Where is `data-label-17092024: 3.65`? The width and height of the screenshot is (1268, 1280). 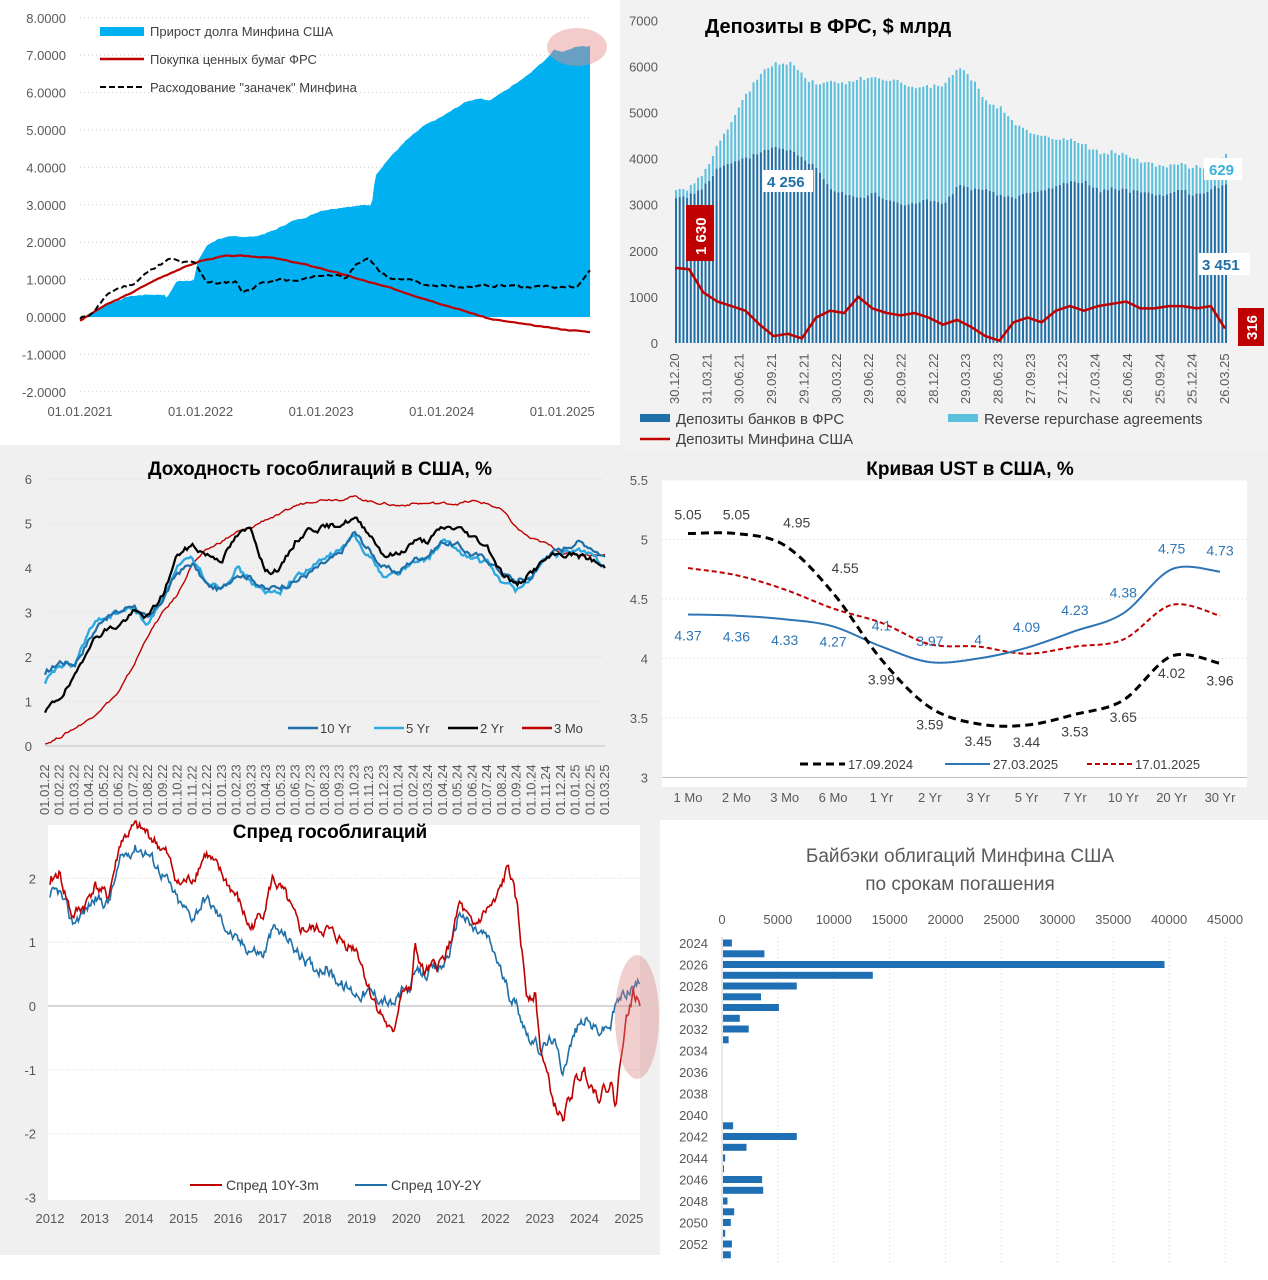 data-label-17092024: 3.65 is located at coordinates (1123, 717).